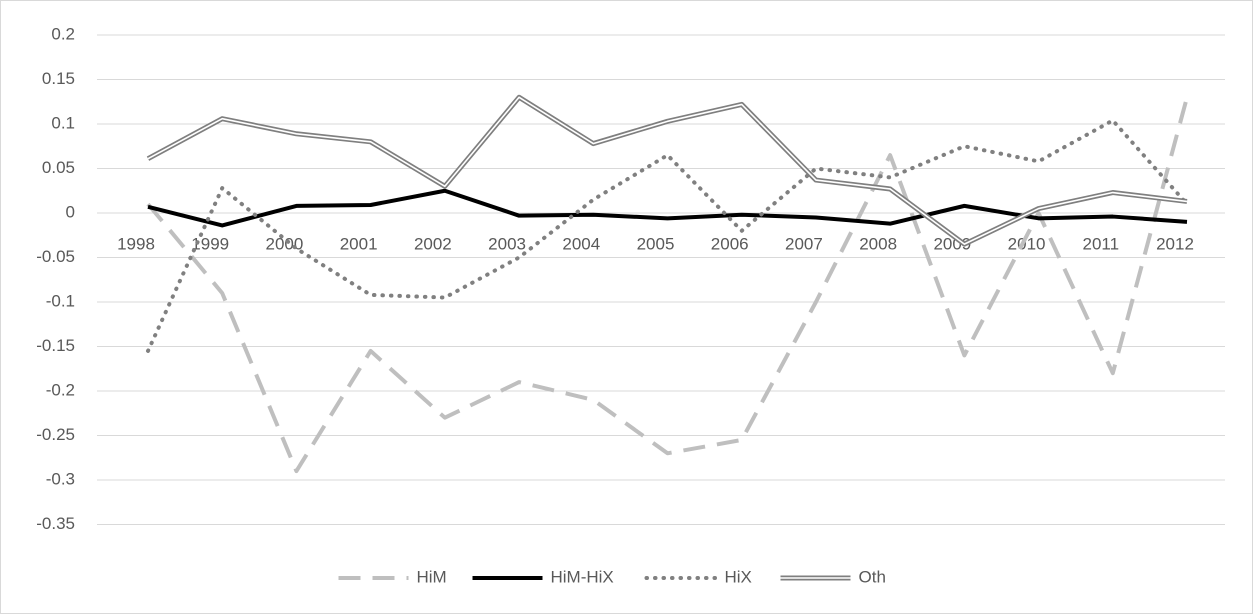  I want to click on series-line, so click(667, 208).